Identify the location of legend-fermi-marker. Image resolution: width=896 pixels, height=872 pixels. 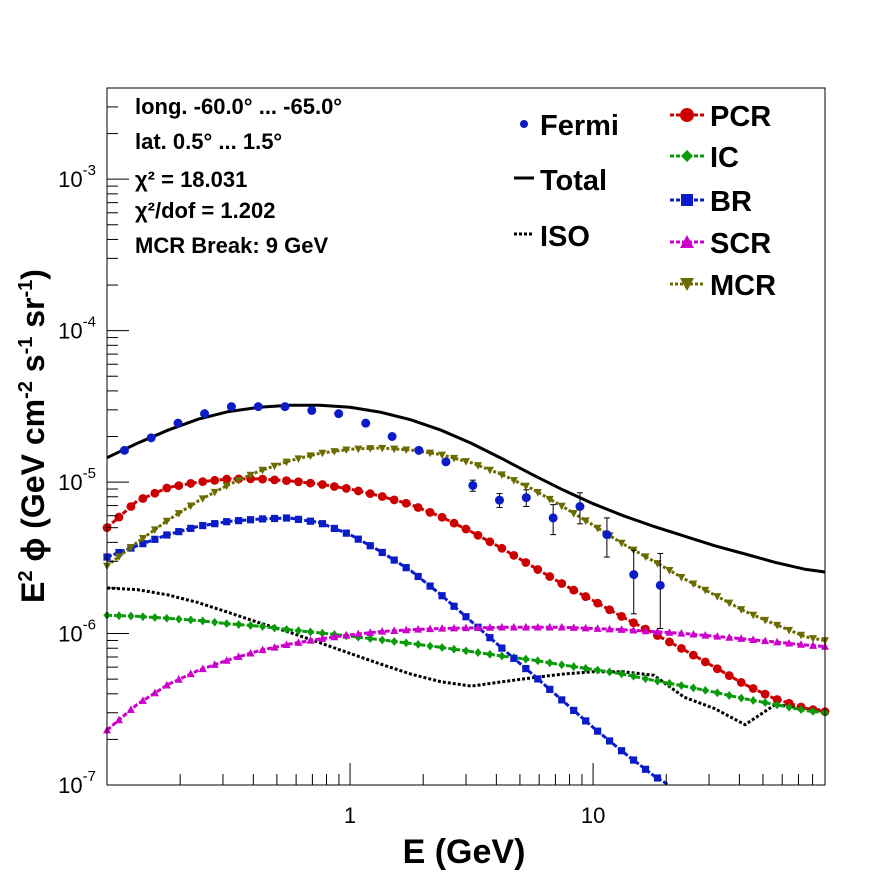
(524, 124).